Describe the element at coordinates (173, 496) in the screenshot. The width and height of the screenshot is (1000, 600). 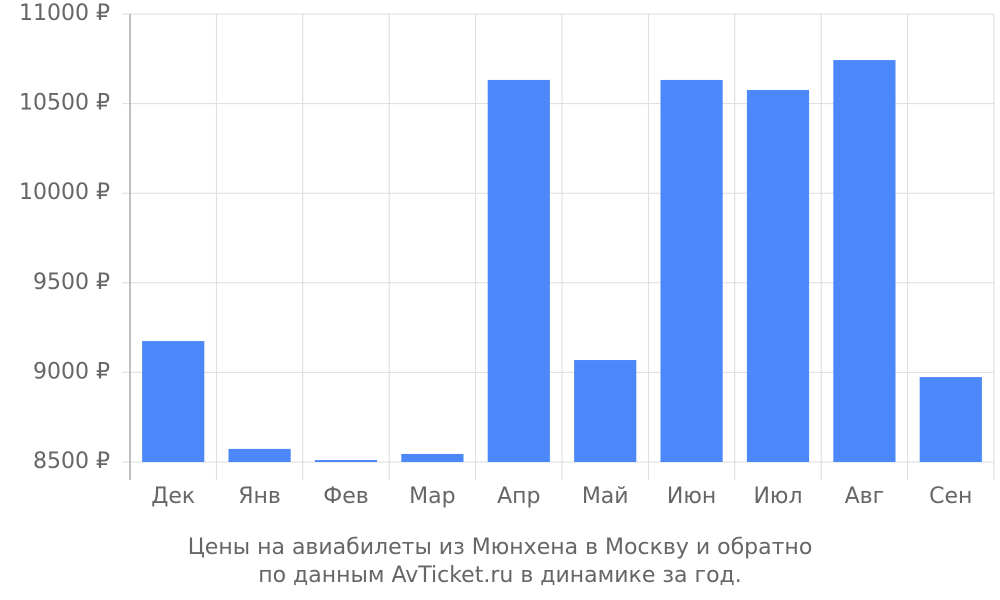
I see `x-tick-label: Дек` at that location.